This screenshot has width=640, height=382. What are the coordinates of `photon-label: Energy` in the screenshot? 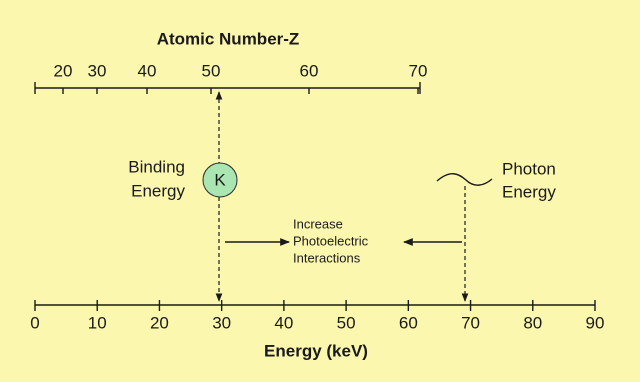 It's located at (529, 191).